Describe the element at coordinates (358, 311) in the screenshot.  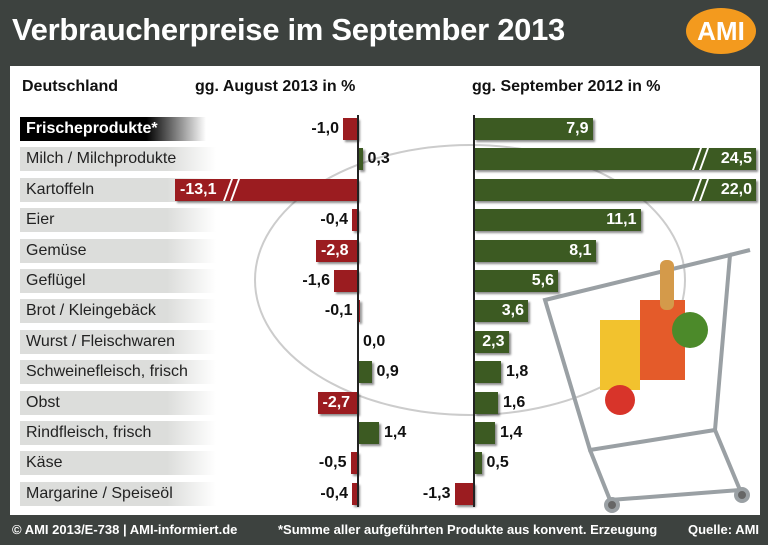
I see `axis-line-left` at that location.